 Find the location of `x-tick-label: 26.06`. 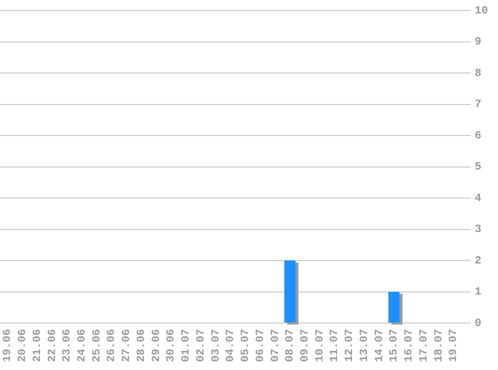

x-tick-label: 26.06 is located at coordinates (112, 345).